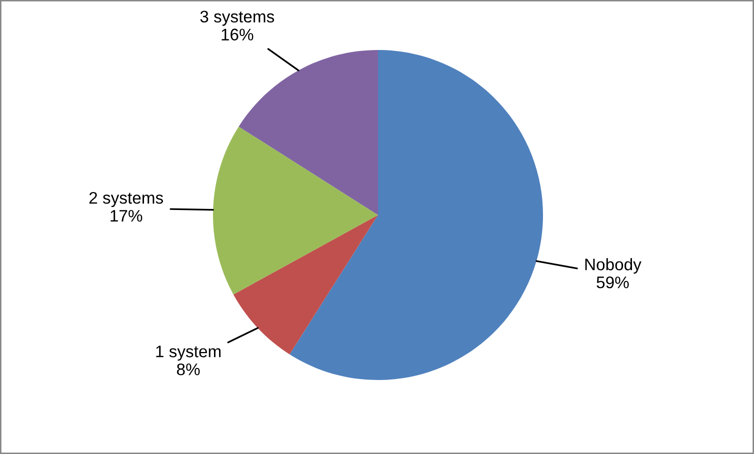 The image size is (754, 454). I want to click on slice-label: 2 systems, so click(126, 200).